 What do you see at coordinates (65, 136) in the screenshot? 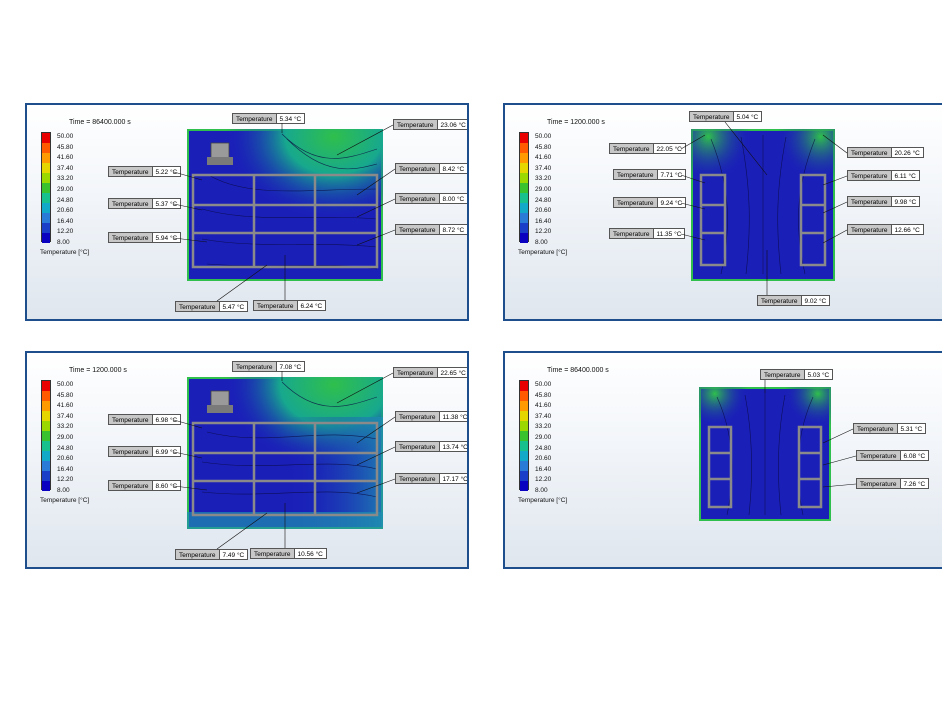
I see `legend-value: 50.00` at bounding box center [65, 136].